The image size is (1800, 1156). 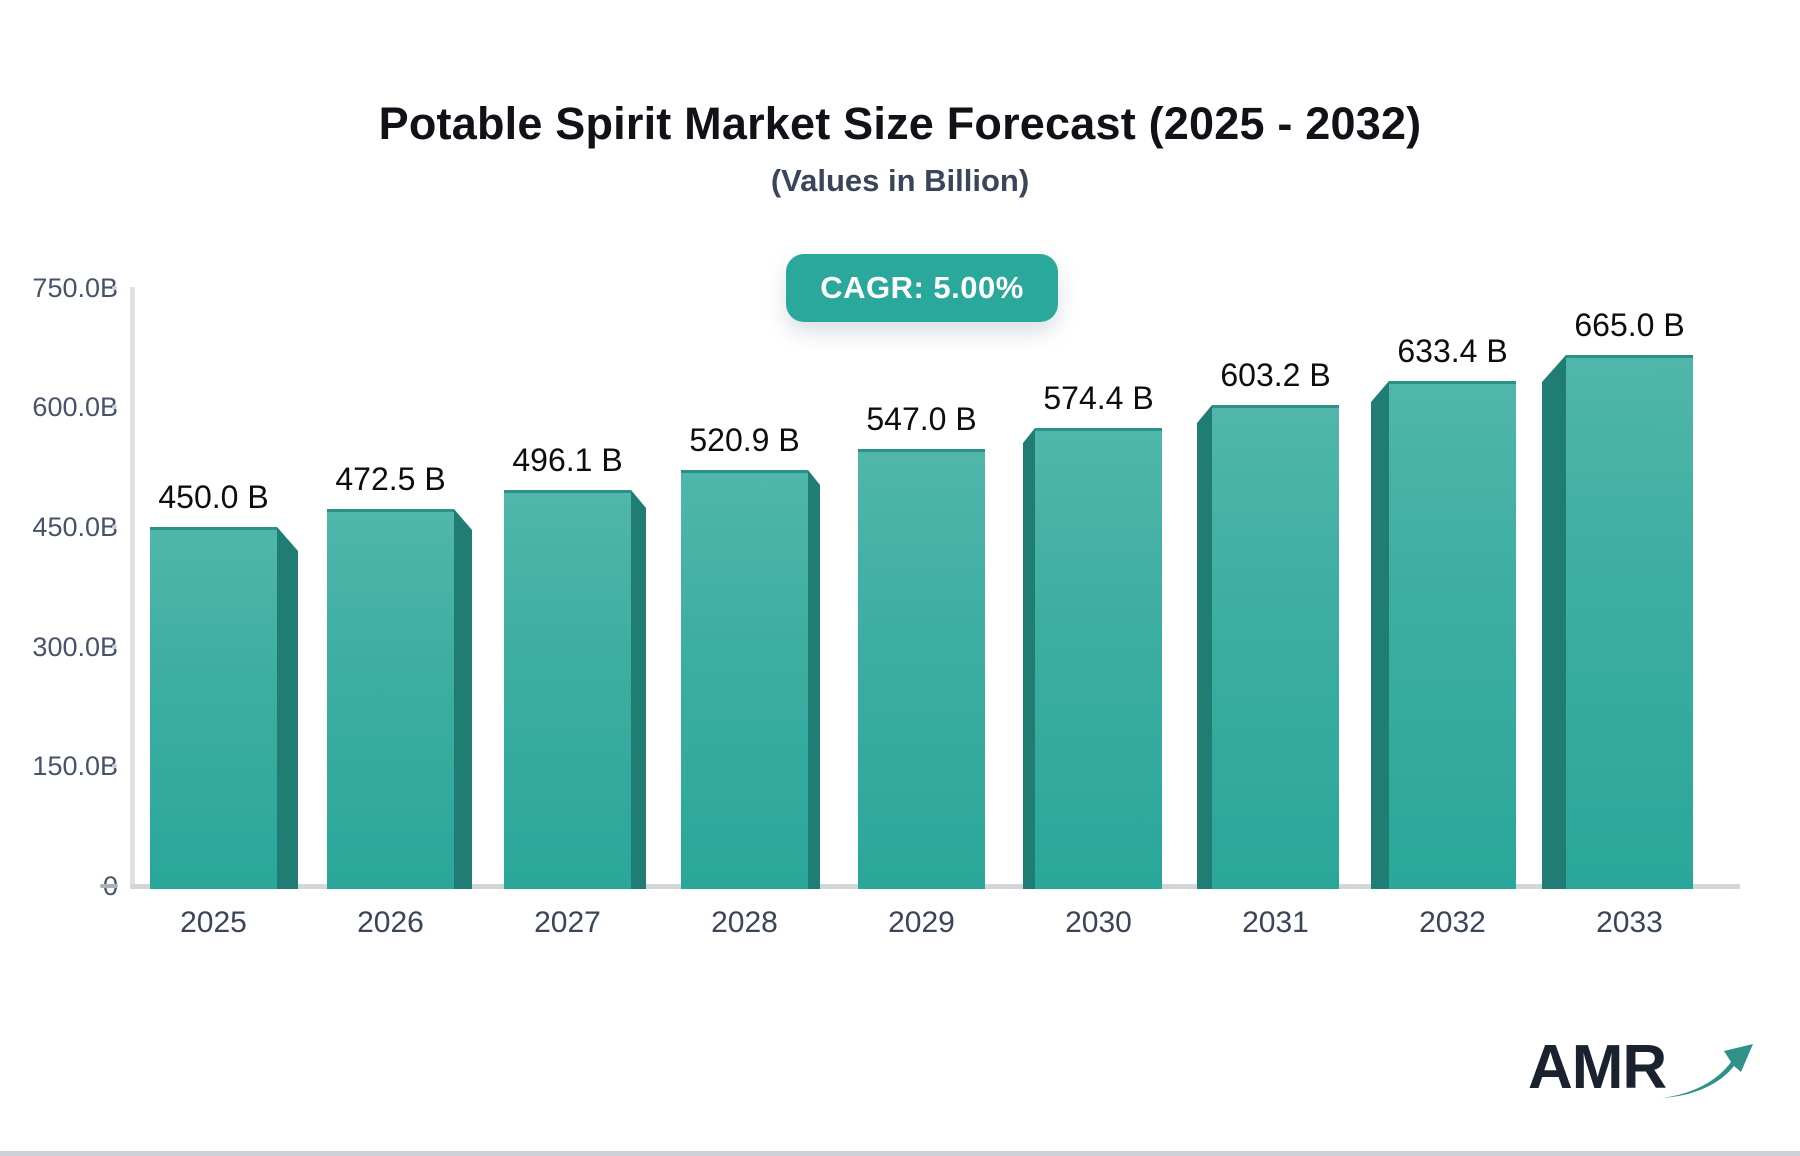 I want to click on bar-2033, so click(x=1629, y=622).